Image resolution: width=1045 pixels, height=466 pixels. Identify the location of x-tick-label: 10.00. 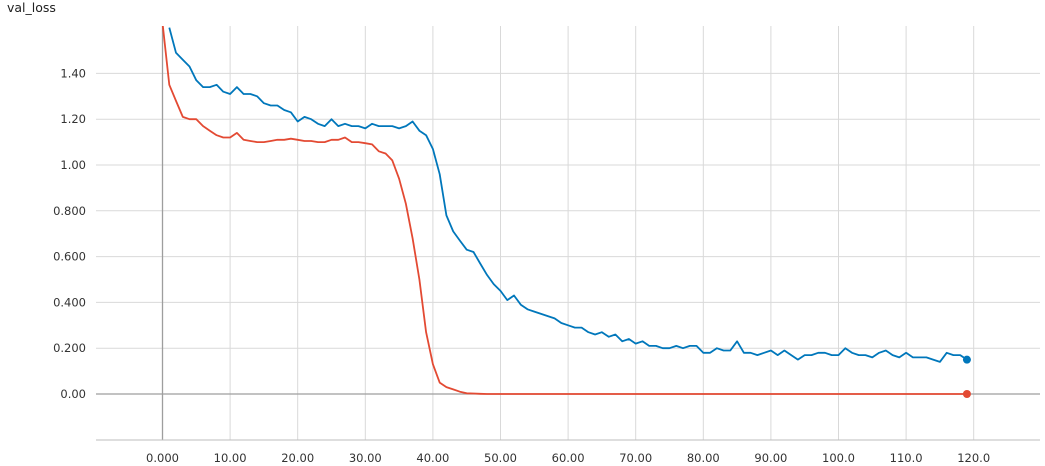
(230, 458).